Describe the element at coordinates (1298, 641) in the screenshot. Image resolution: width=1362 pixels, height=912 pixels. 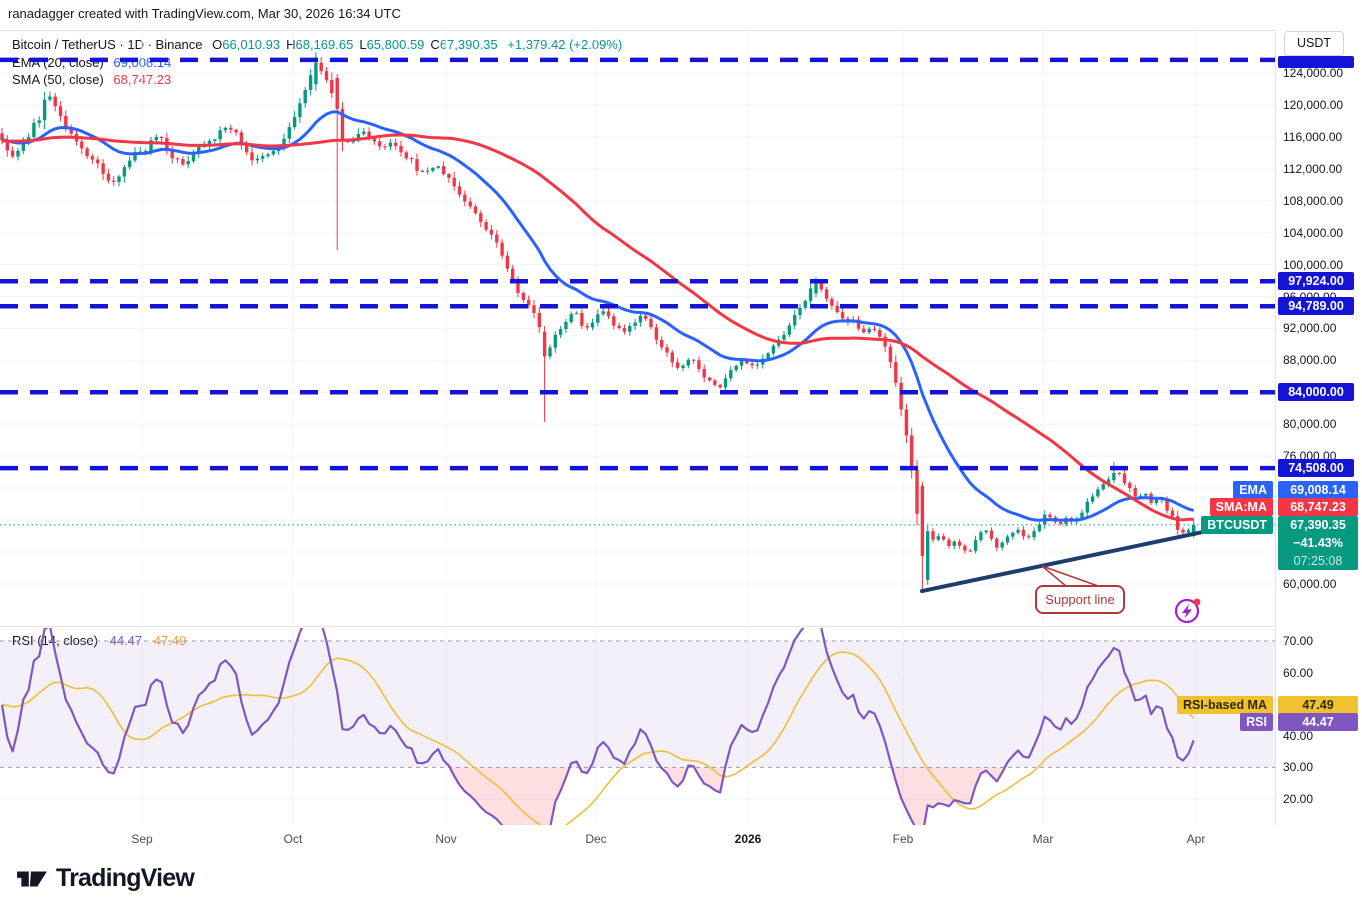
I see `rsi-tick-label: 70.00` at that location.